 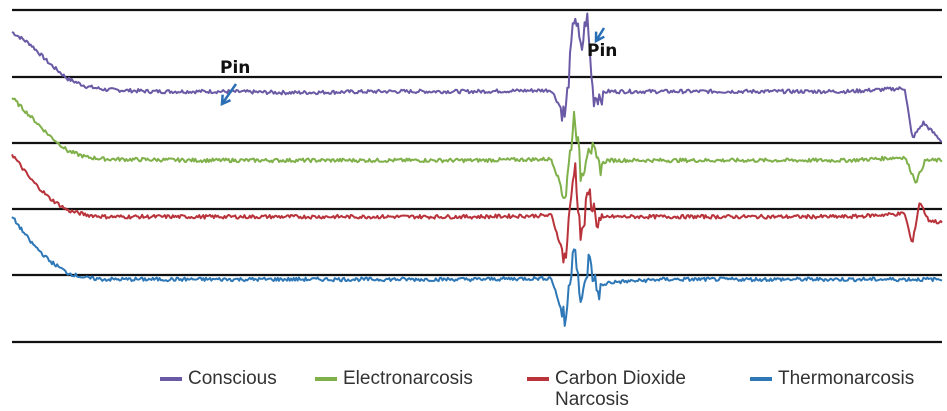 What do you see at coordinates (418, 66) in the screenshot?
I see `annotations: Pin Pin` at bounding box center [418, 66].